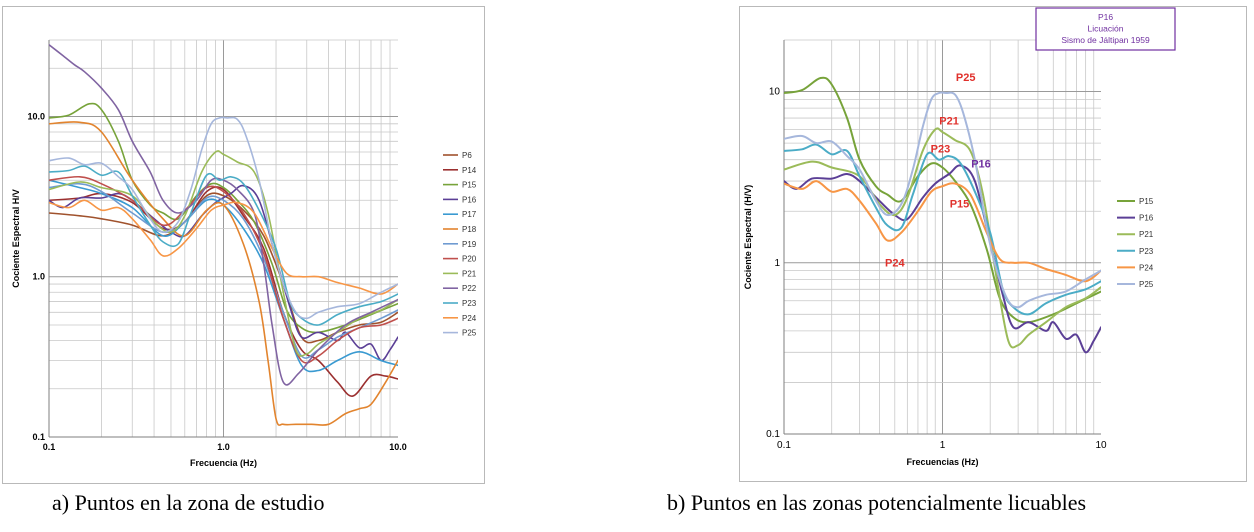  I want to click on x-tick-label: 1.0, so click(223, 447).